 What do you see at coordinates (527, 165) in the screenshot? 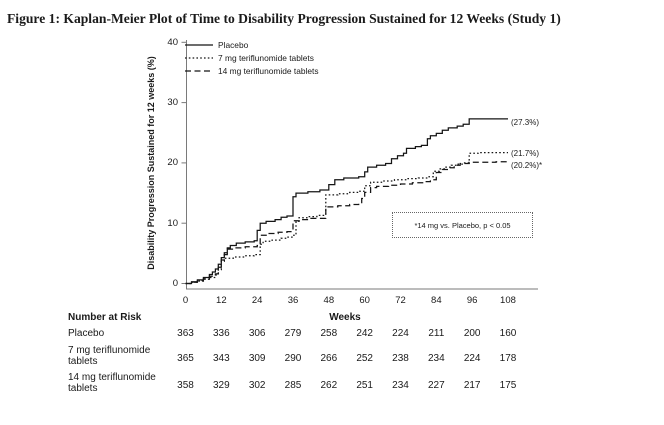
I see `end-label-14mg: (20.2%)*` at bounding box center [527, 165].